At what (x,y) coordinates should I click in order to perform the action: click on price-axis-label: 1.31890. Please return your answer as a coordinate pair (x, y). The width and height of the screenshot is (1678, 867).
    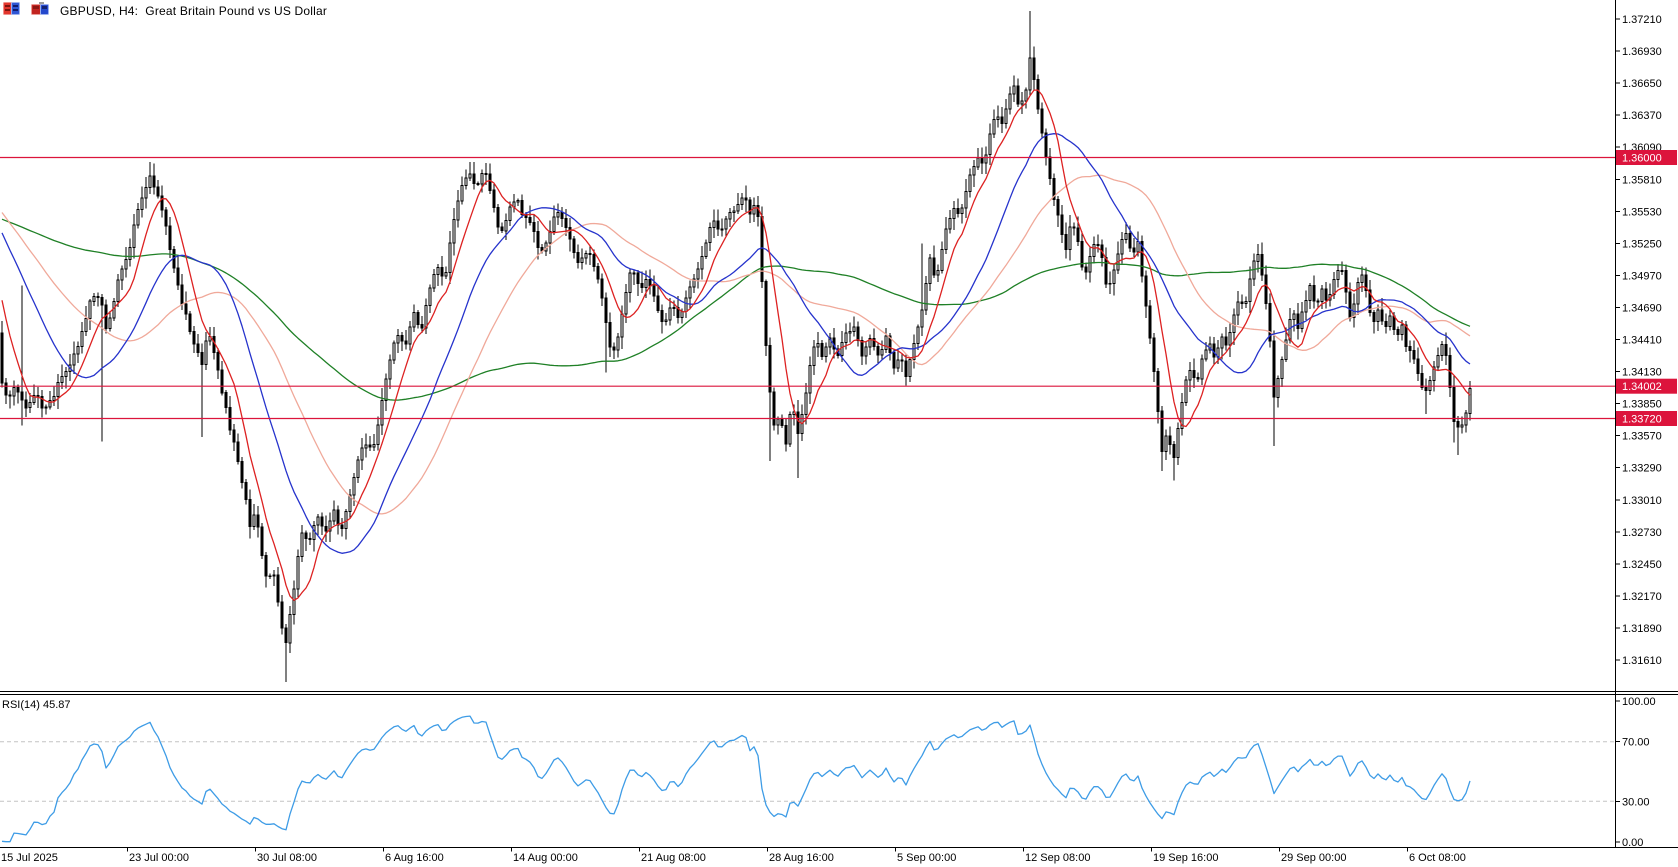
    Looking at the image, I should click on (1642, 629).